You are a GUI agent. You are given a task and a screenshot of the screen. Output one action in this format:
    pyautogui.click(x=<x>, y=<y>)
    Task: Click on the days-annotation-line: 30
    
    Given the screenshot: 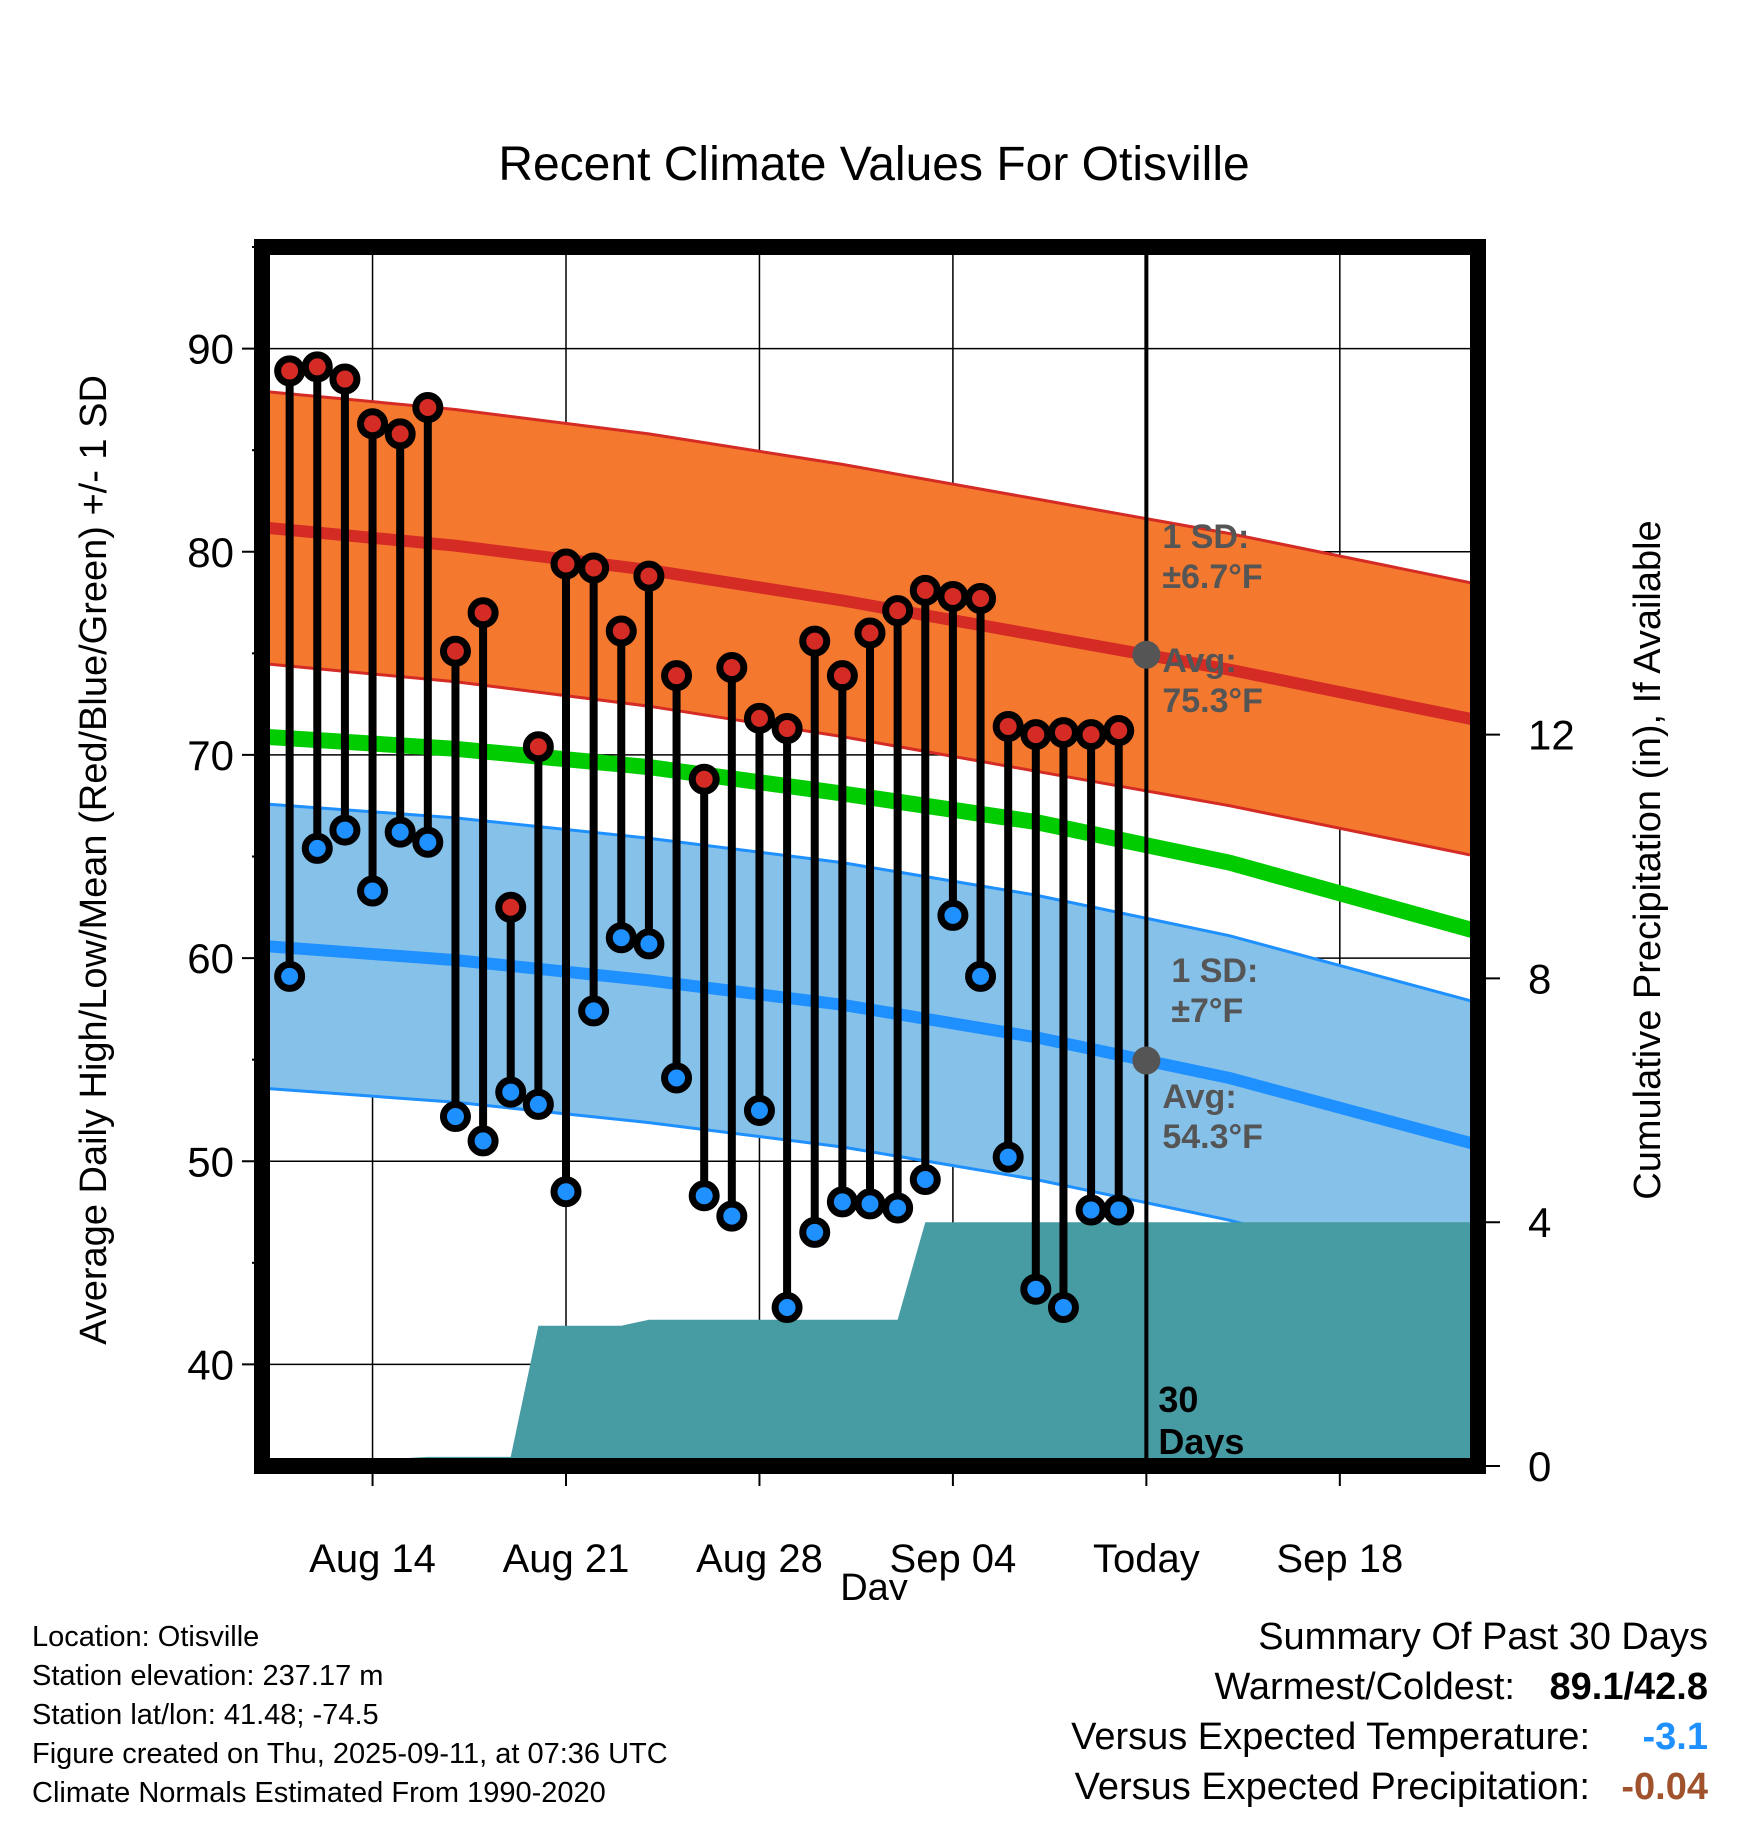 What is the action you would take?
    pyautogui.click(x=1178, y=1399)
    